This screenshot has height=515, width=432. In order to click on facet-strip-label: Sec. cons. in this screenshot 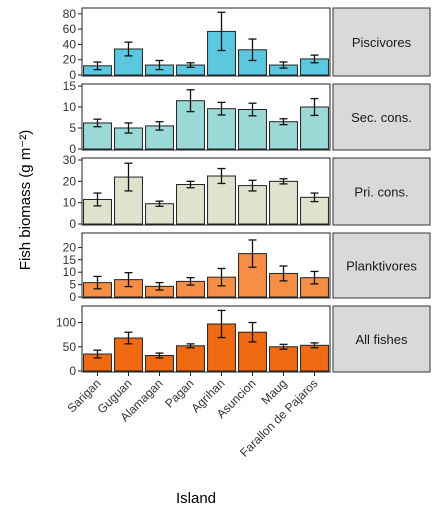, I will do `click(381, 117)`.